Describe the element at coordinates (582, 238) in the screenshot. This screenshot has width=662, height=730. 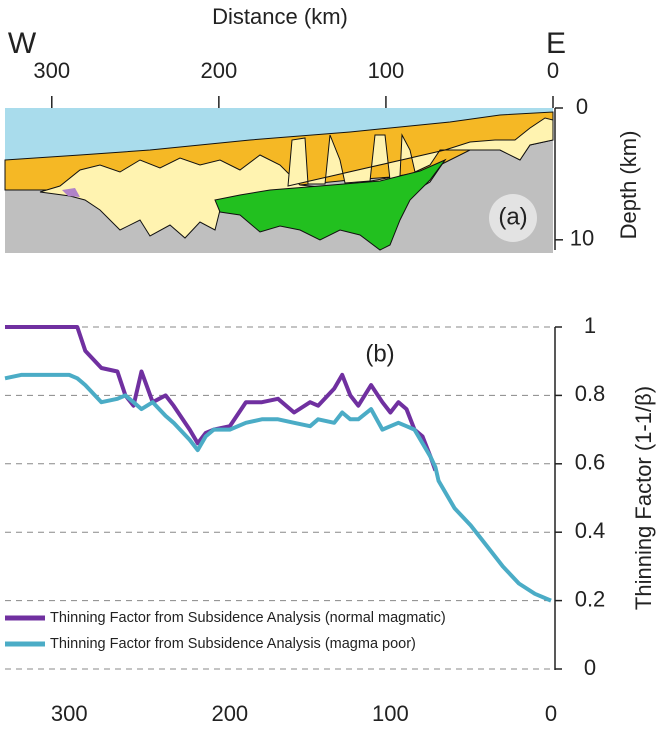
I see `y-tick-label: 10` at that location.